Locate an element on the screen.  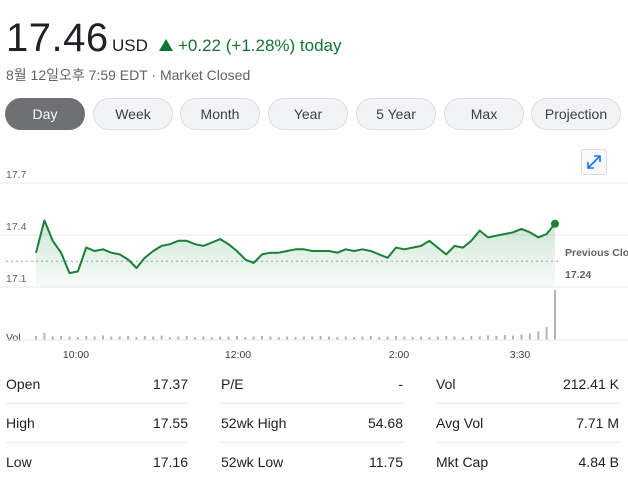
expand-chart-button is located at coordinates (594, 162).